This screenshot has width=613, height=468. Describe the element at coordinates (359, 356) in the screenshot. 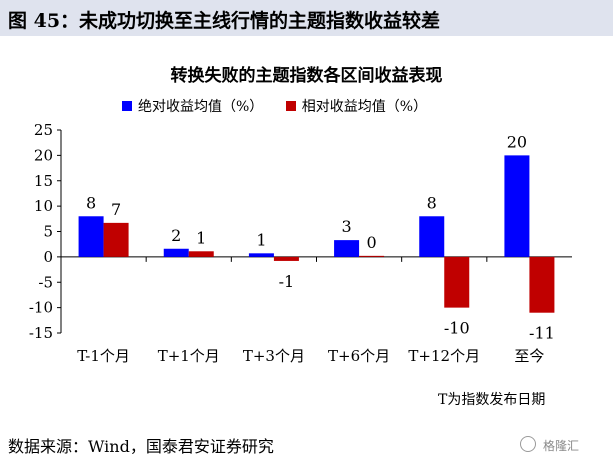

I see `x-tick-label: T+6个月` at that location.